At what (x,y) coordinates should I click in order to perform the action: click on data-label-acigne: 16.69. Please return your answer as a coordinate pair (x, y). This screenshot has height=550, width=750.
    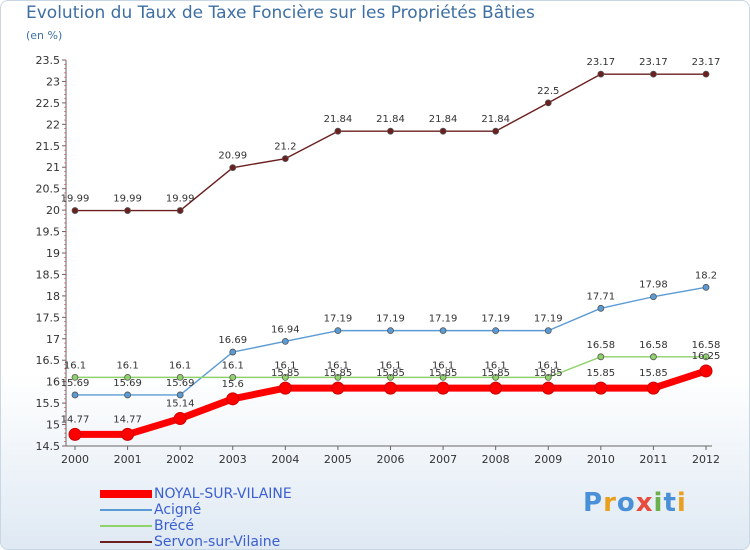
    Looking at the image, I should click on (232, 340).